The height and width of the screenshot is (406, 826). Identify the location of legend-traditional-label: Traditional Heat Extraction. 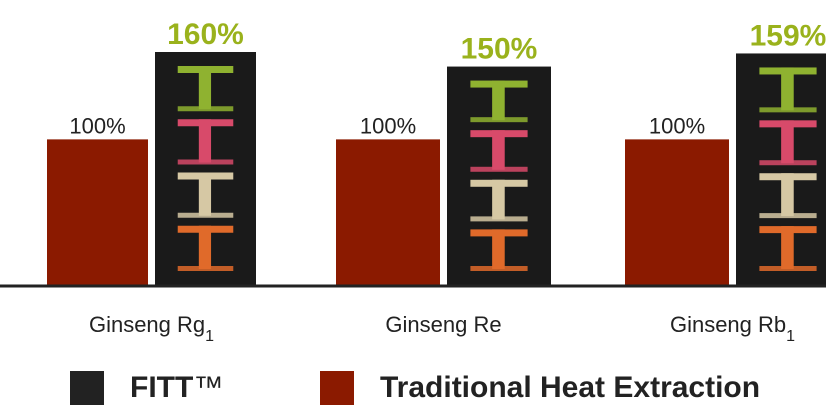
(570, 387).